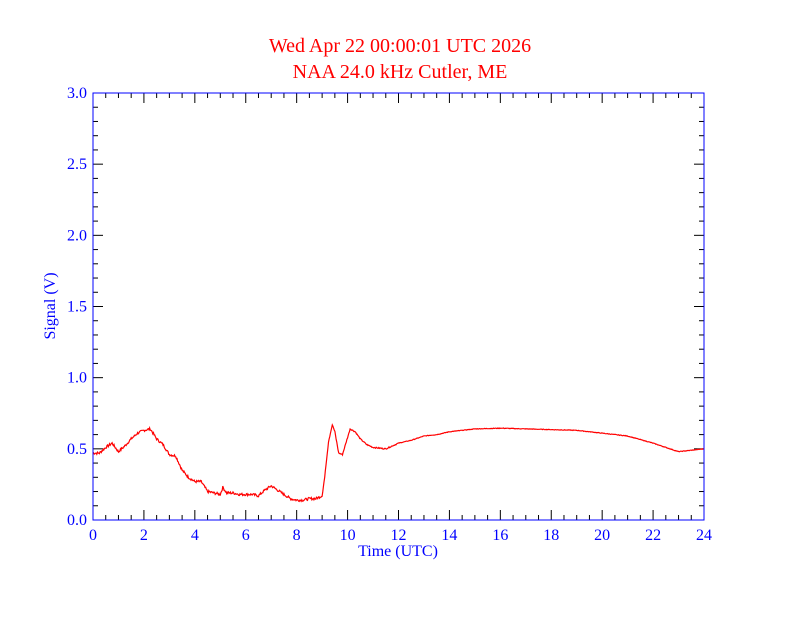 This screenshot has height=617, width=792. What do you see at coordinates (602, 535) in the screenshot?
I see `x-tick-label: 20` at bounding box center [602, 535].